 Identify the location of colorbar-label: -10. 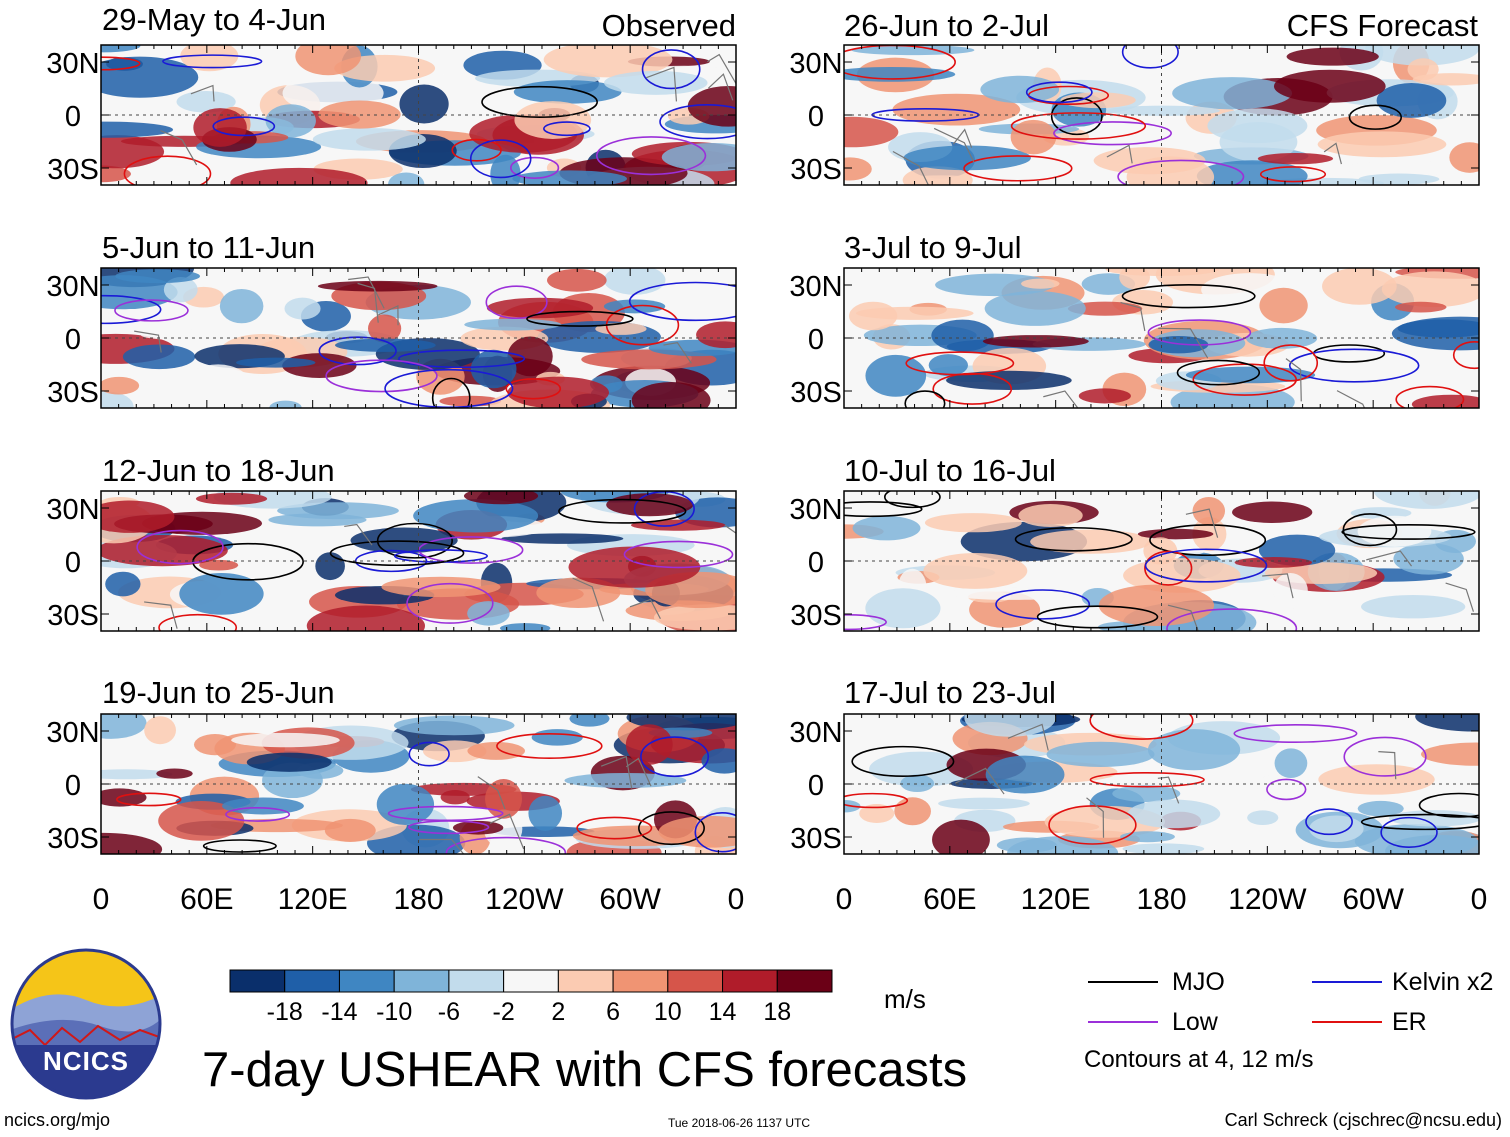
(394, 1012).